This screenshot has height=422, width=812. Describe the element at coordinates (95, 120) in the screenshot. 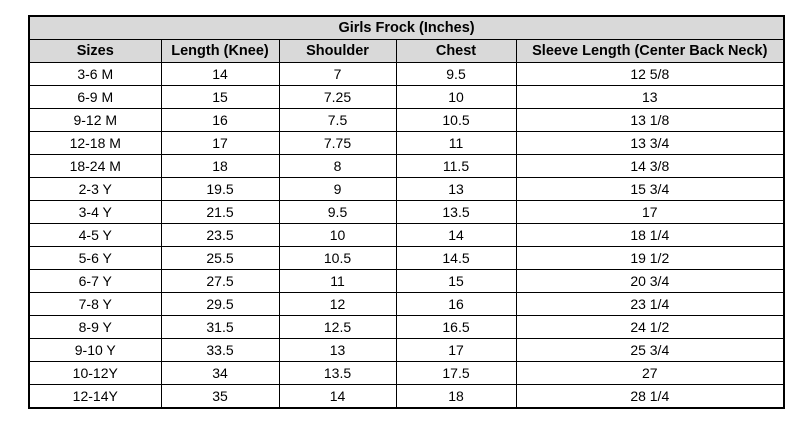

I see `size-cell: 9-12 M` at that location.